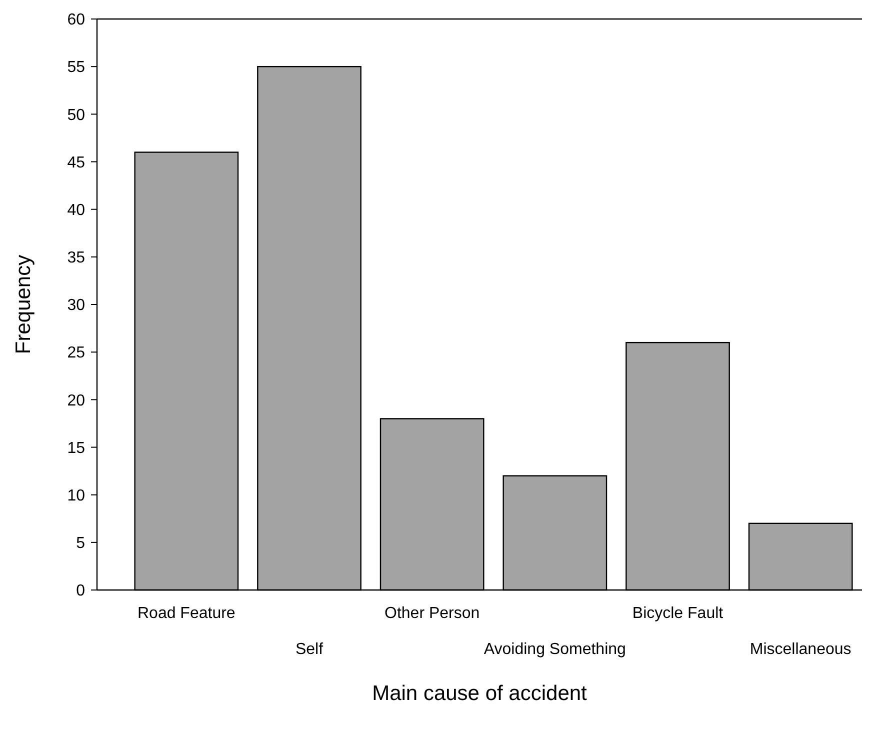 The image size is (881, 732). Describe the element at coordinates (76, 163) in the screenshot. I see `y-tick-label: 45` at that location.